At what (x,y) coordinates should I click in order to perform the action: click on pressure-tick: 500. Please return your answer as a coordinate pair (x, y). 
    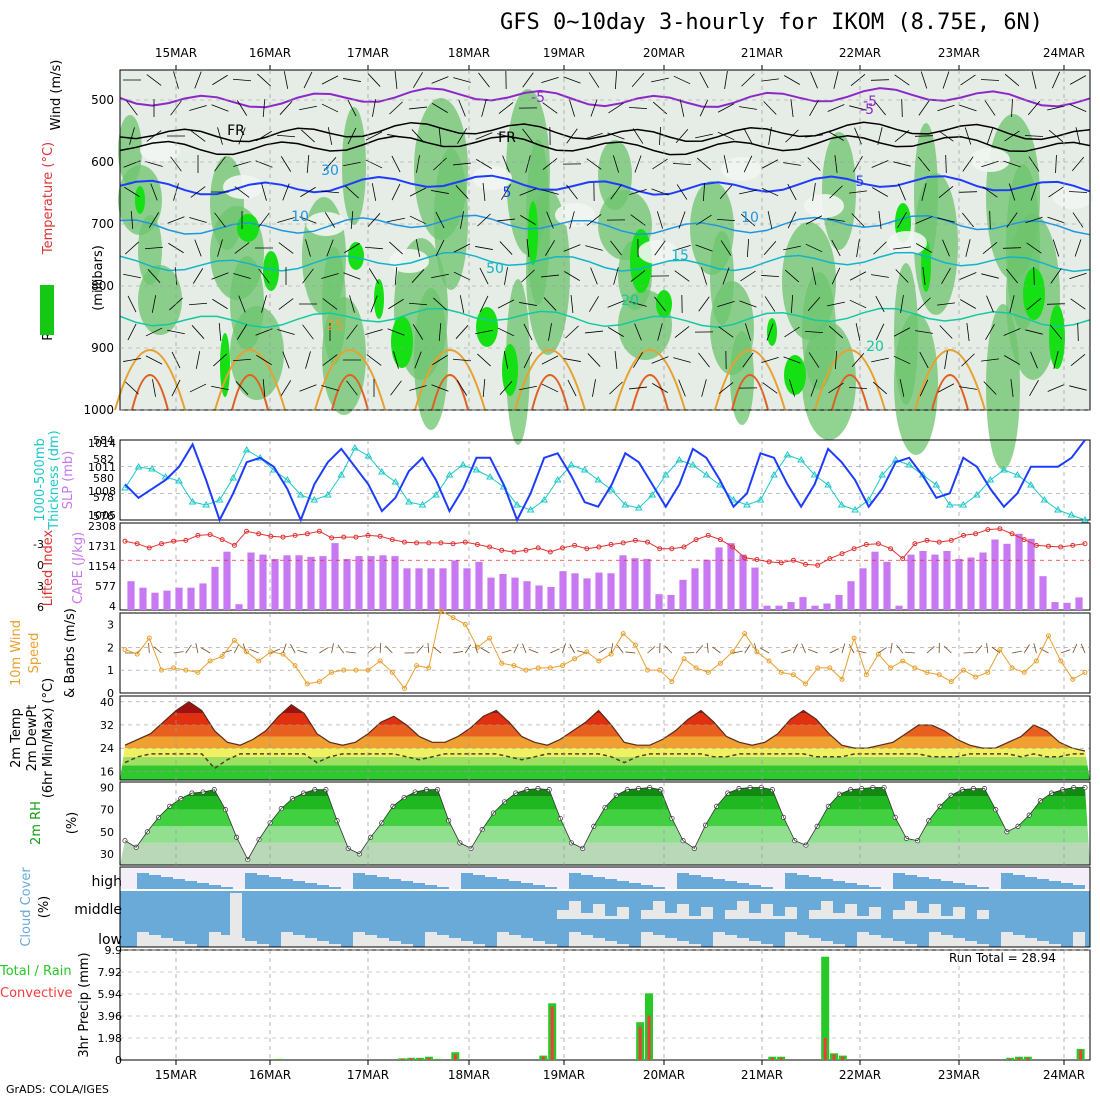
    Looking at the image, I should click on (102, 100).